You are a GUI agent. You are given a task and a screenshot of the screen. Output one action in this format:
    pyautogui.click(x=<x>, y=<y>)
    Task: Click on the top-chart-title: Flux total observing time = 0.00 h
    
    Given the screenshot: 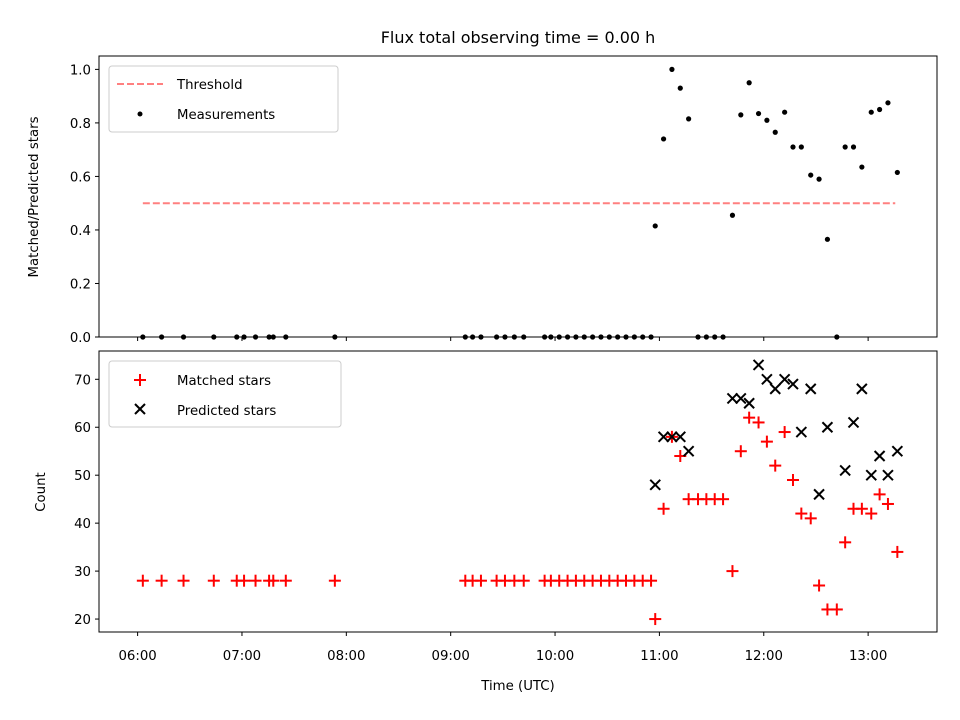 What is the action you would take?
    pyautogui.click(x=518, y=37)
    